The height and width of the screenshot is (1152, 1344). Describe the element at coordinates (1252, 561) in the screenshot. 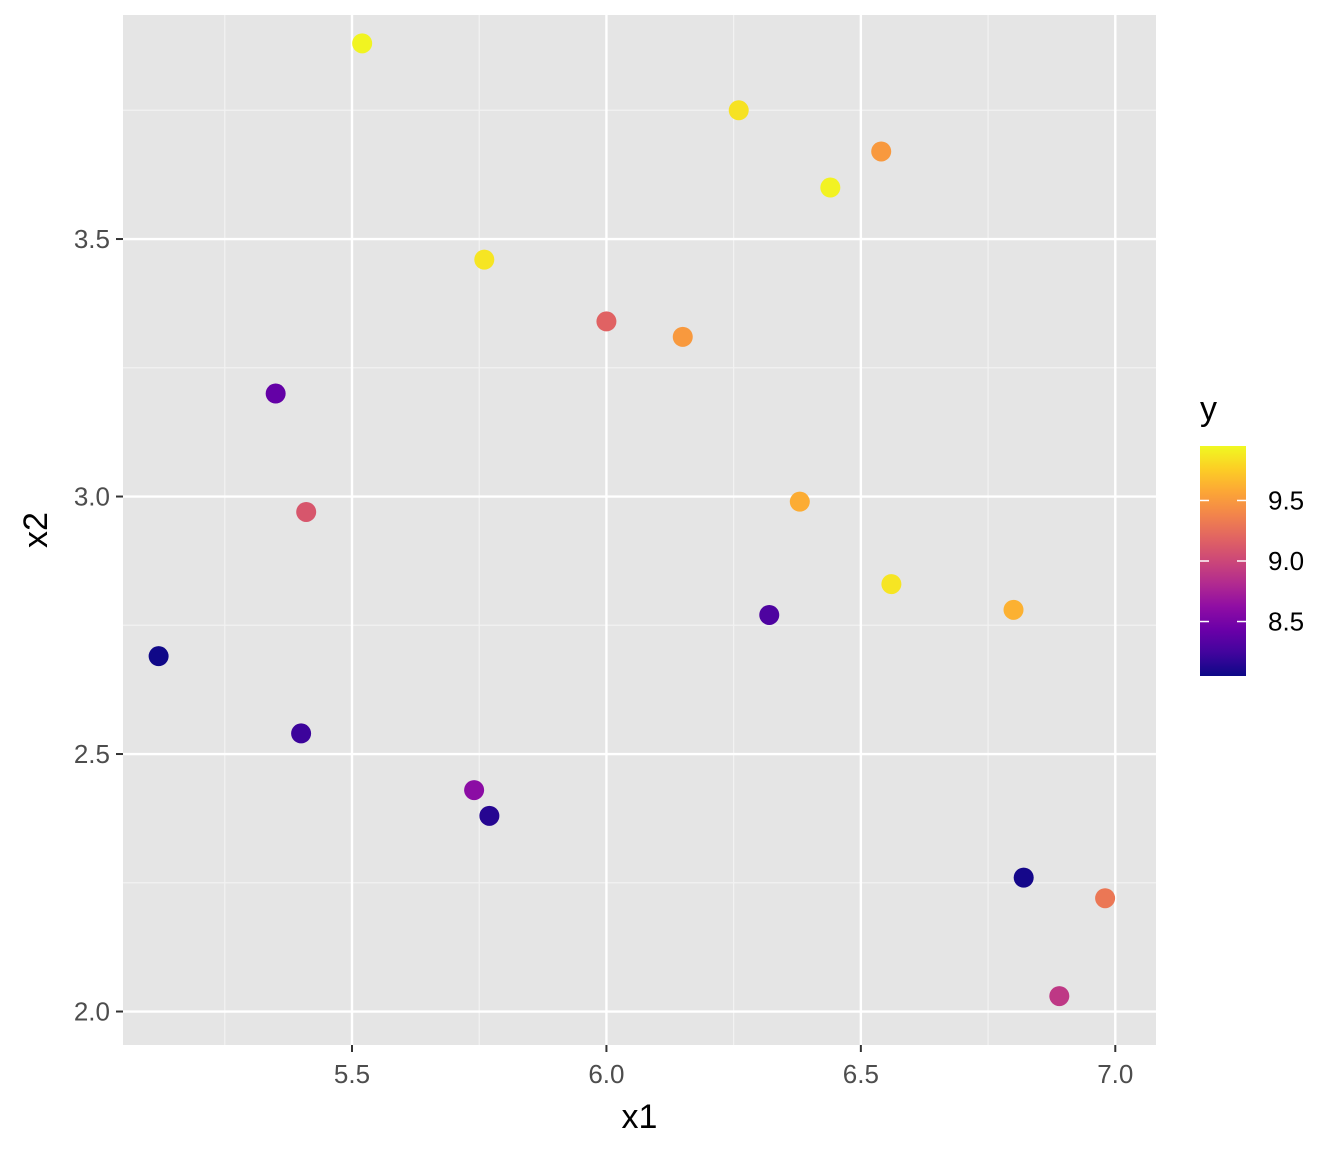

I see `legend-ticks: 8.5 9.0 9.5` at that location.